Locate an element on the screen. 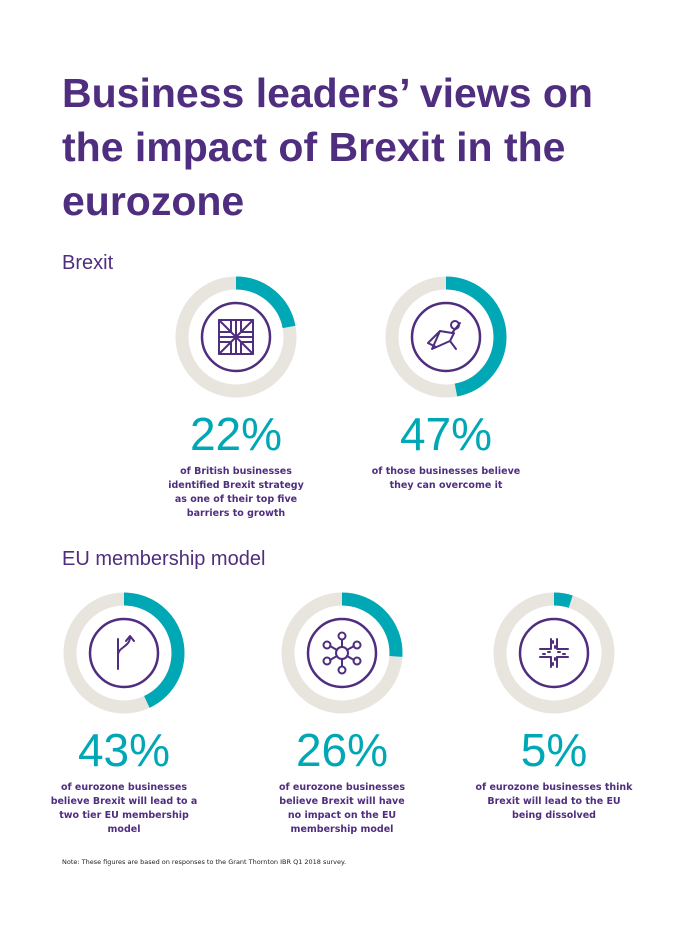 This screenshot has width=689, height=938. percentage-label: 47% is located at coordinates (446, 434).